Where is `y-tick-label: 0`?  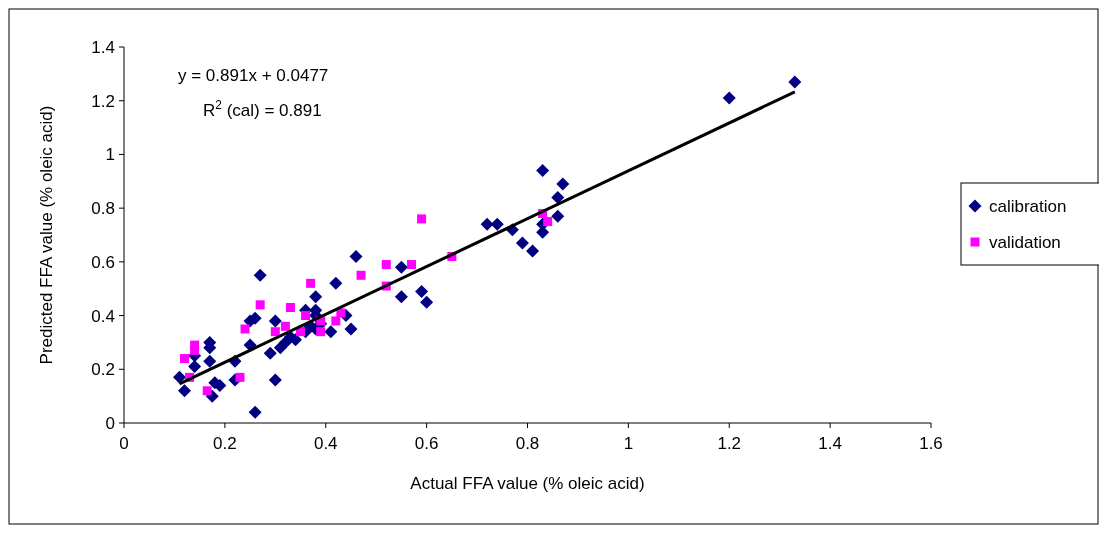 y-tick-label: 0 is located at coordinates (110, 423).